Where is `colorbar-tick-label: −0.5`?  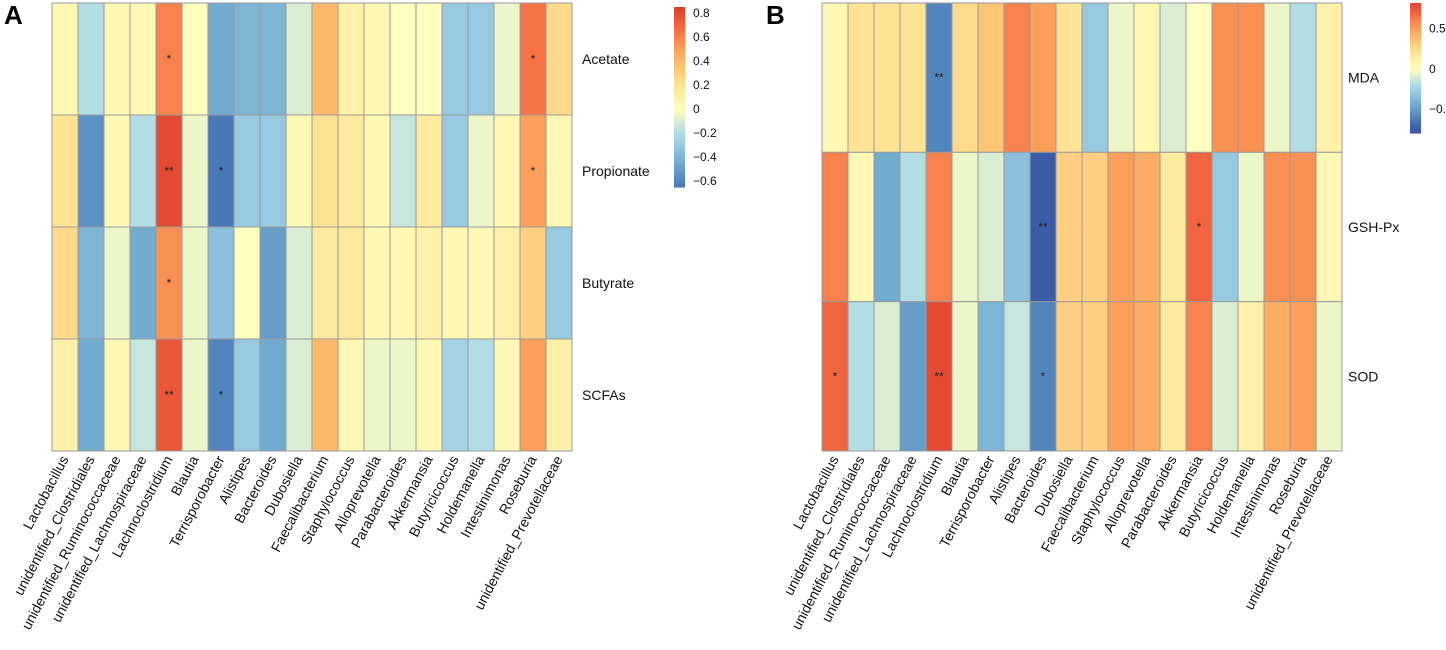
colorbar-tick-label: −0.5 is located at coordinates (1437, 109).